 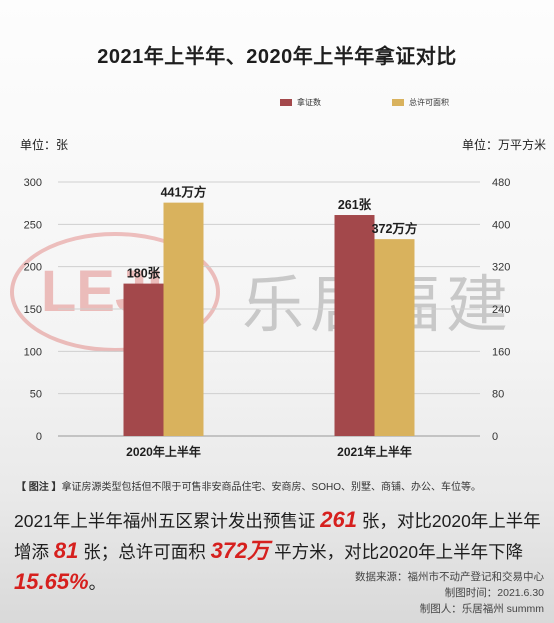 What do you see at coordinates (501, 225) in the screenshot?
I see `right-tick-label: 400` at bounding box center [501, 225].